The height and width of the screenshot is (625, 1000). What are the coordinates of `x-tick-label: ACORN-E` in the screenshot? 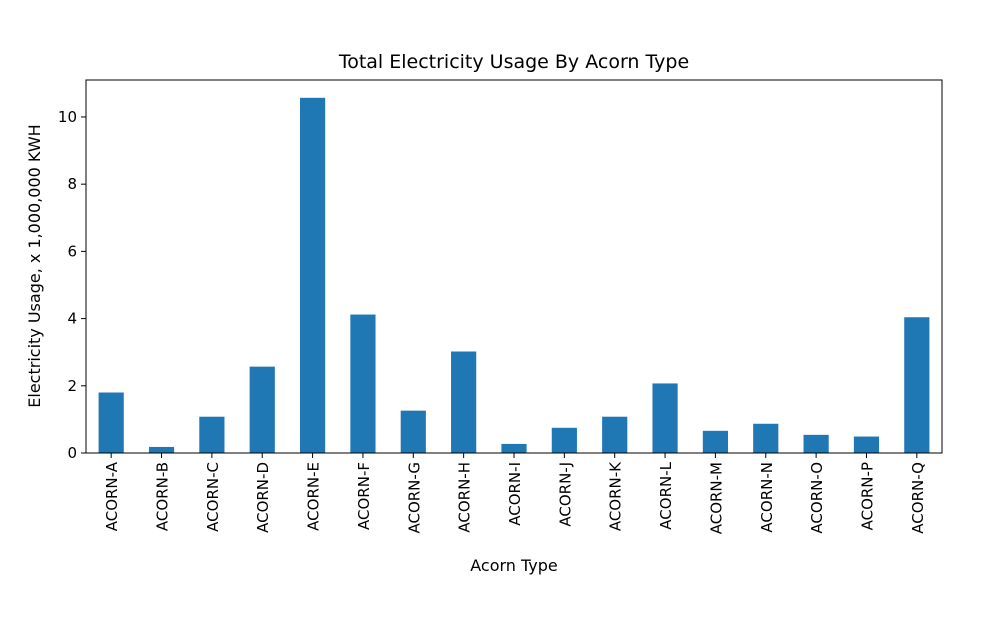 It's located at (314, 496).